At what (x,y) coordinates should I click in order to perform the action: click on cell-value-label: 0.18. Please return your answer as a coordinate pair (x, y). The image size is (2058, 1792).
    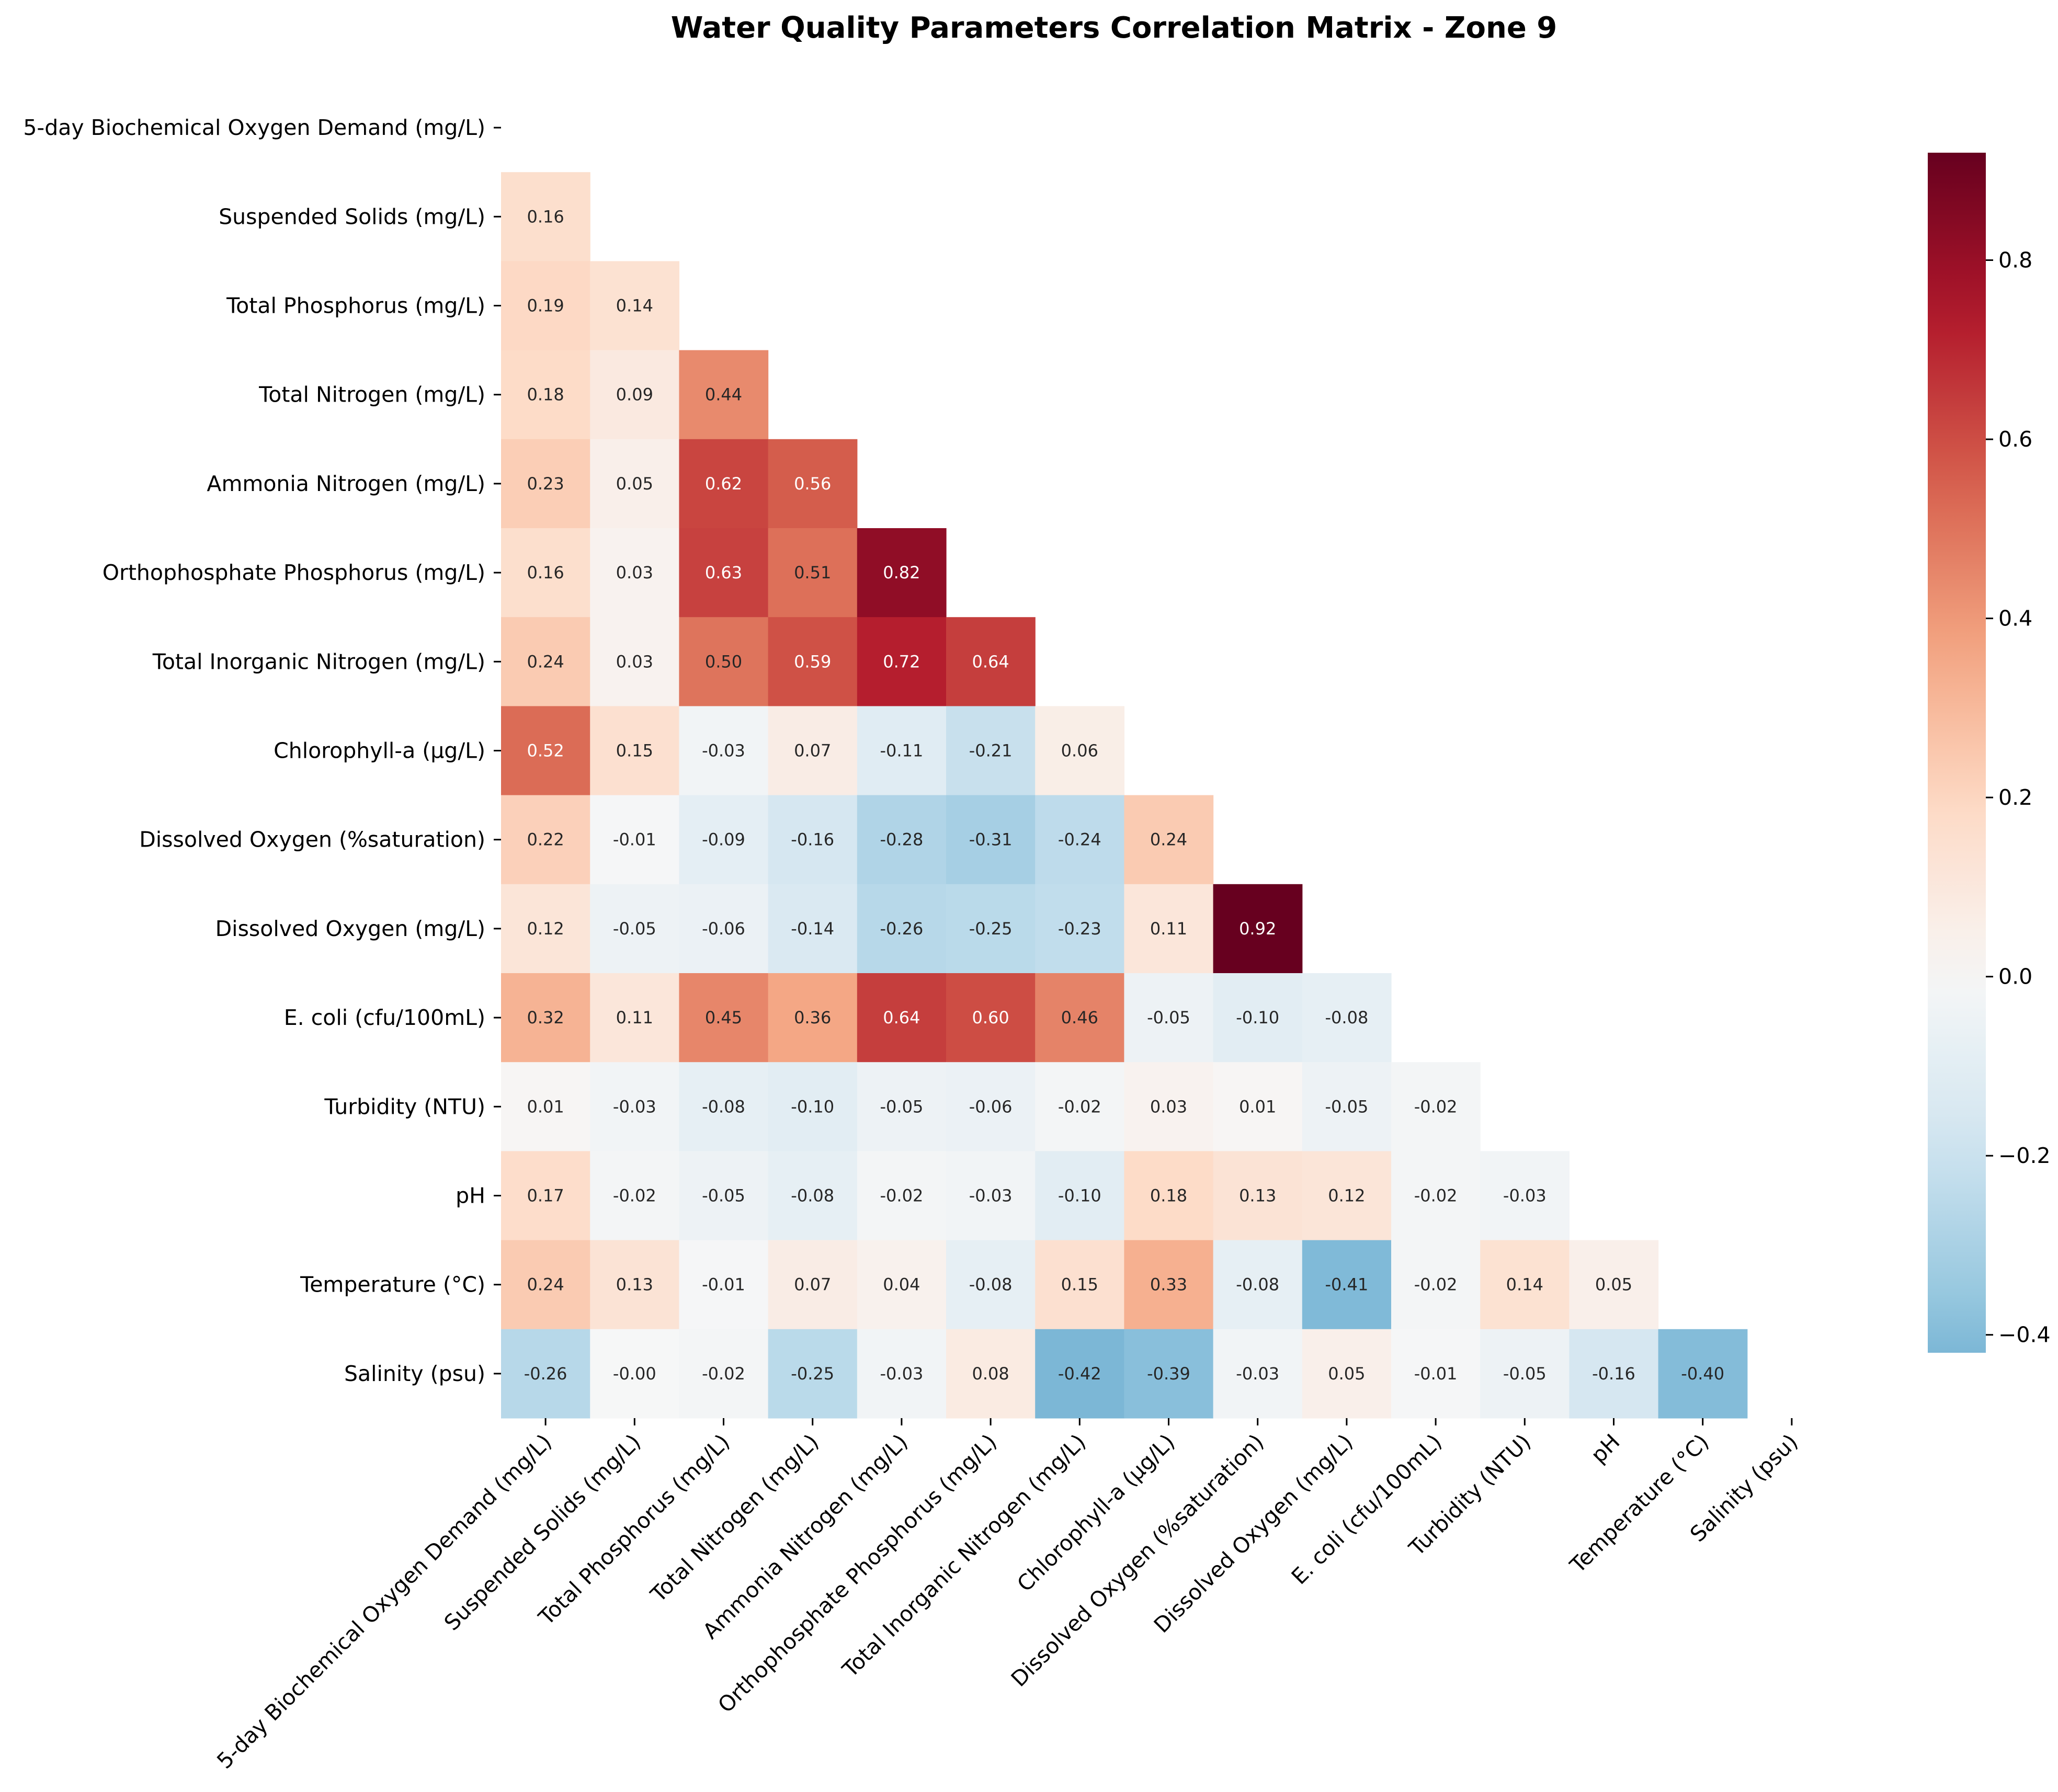
    Looking at the image, I should click on (545, 395).